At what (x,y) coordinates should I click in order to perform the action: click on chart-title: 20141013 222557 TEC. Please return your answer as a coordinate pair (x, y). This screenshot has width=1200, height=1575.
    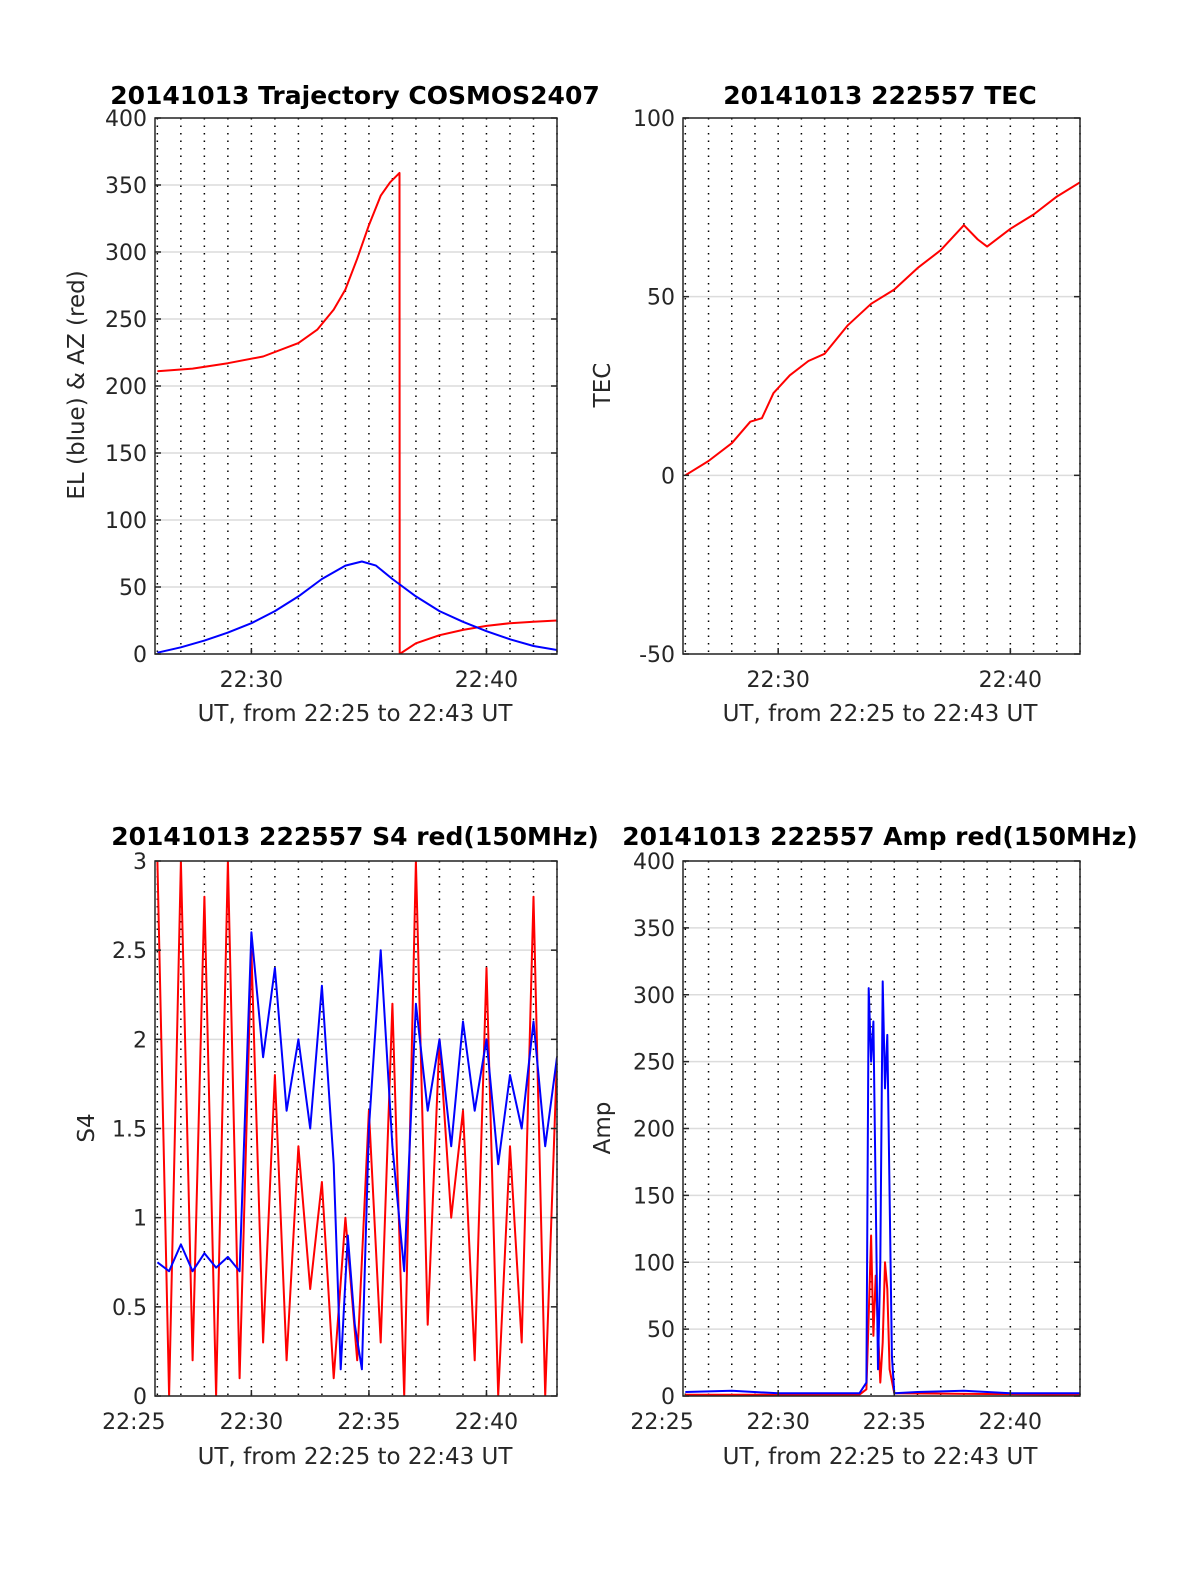
    Looking at the image, I should click on (879, 95).